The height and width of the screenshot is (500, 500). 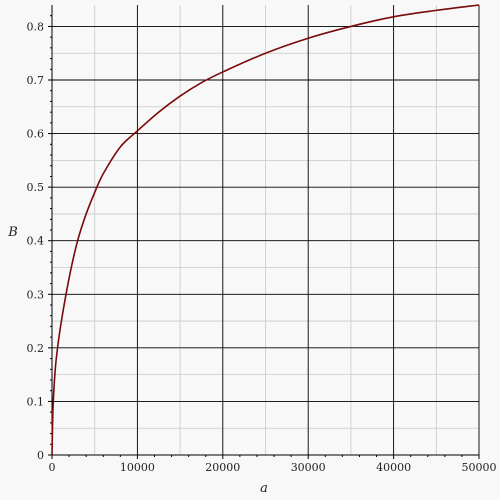 I want to click on x-tick-label: 10000, so click(x=137, y=467).